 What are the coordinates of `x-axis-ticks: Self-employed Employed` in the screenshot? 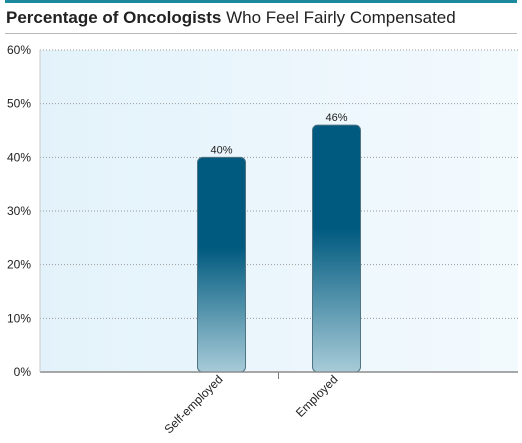 It's located at (251, 404).